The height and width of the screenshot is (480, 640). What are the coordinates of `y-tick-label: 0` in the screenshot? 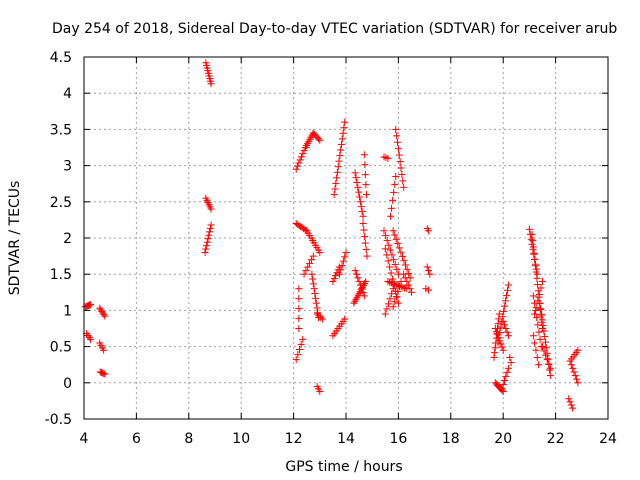 It's located at (67, 384).